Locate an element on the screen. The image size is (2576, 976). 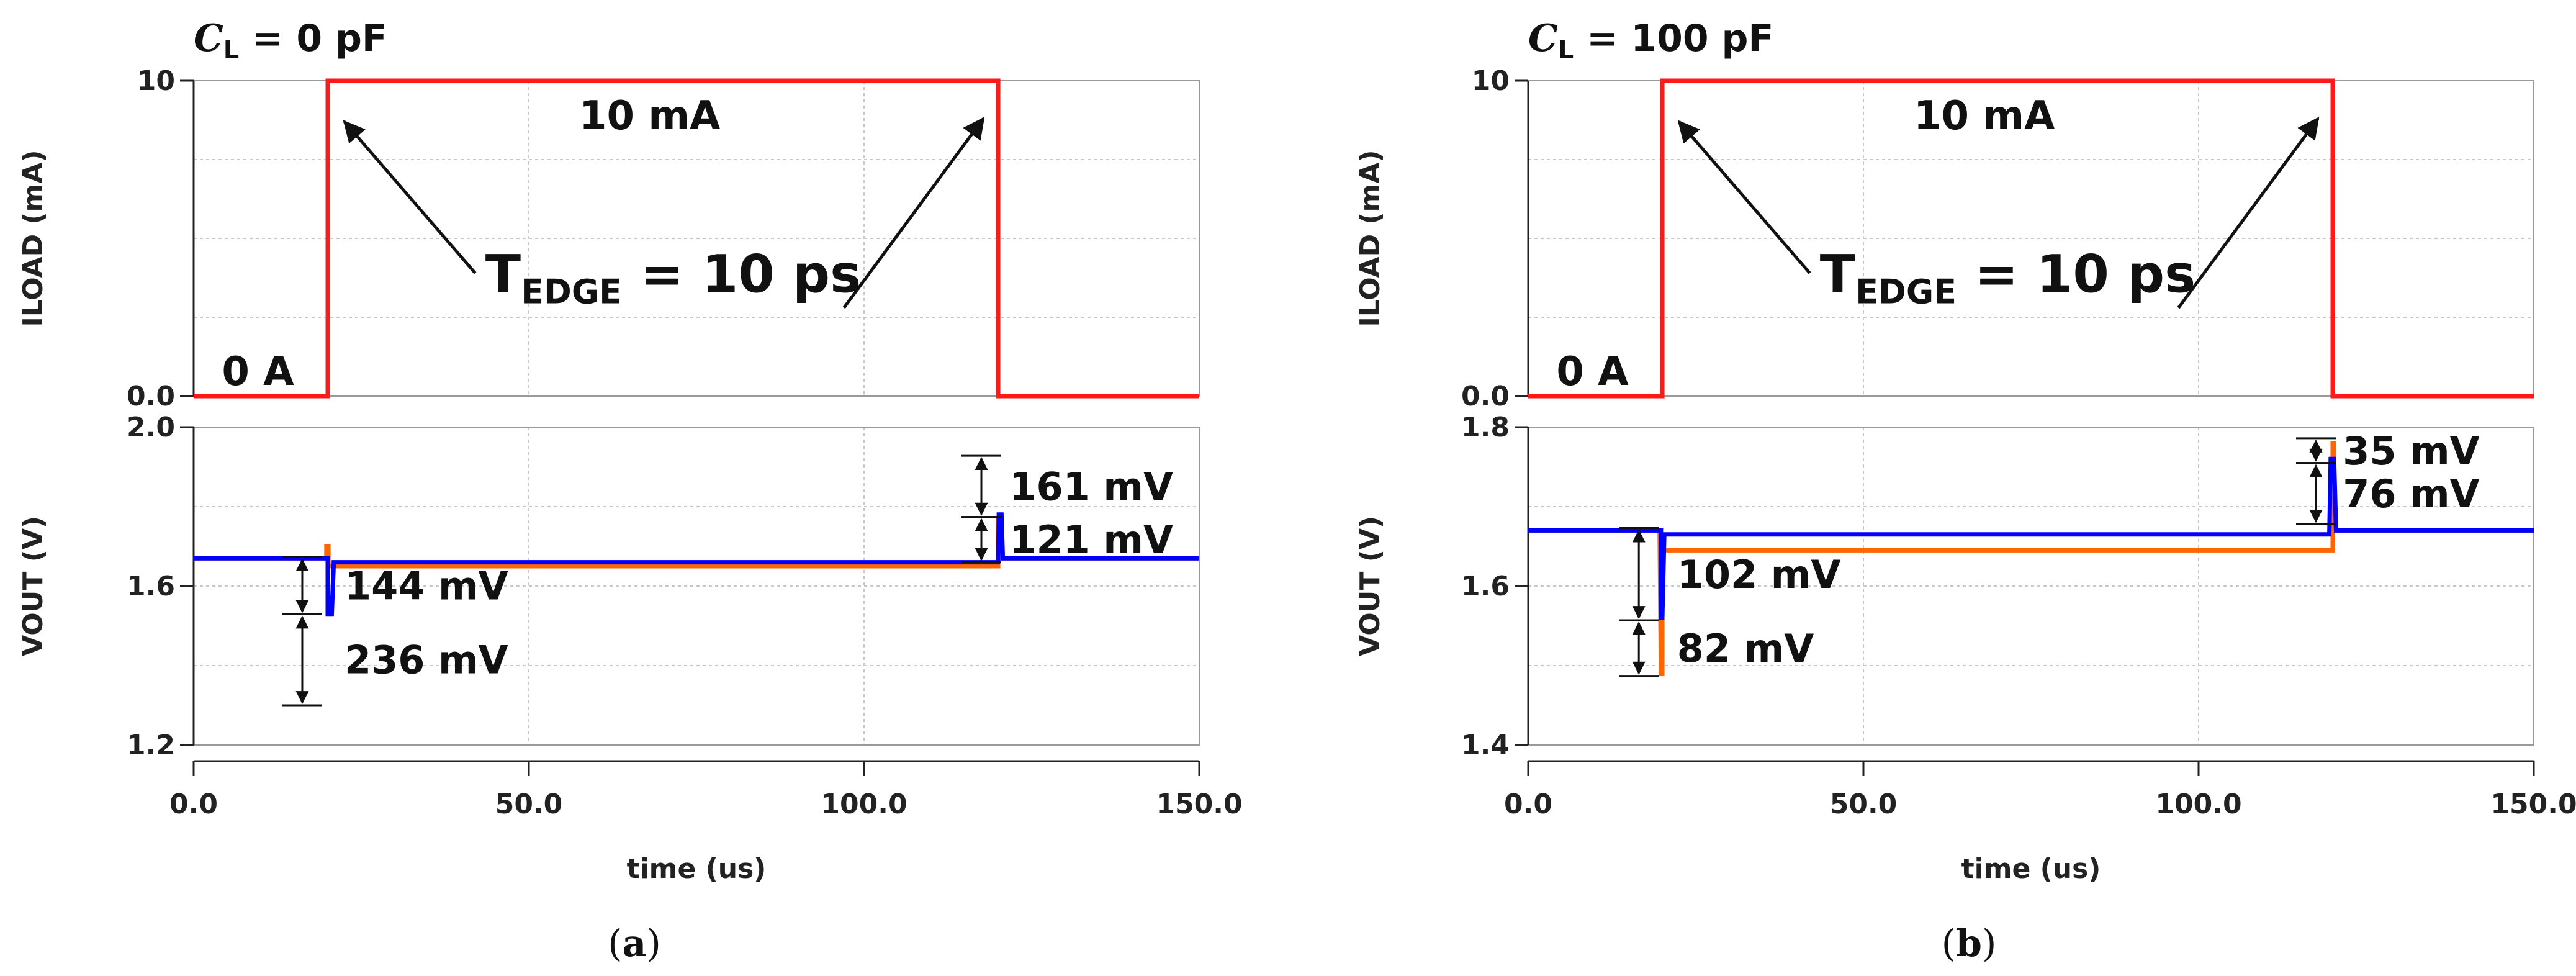
droop-label: 144 mV is located at coordinates (426, 585).